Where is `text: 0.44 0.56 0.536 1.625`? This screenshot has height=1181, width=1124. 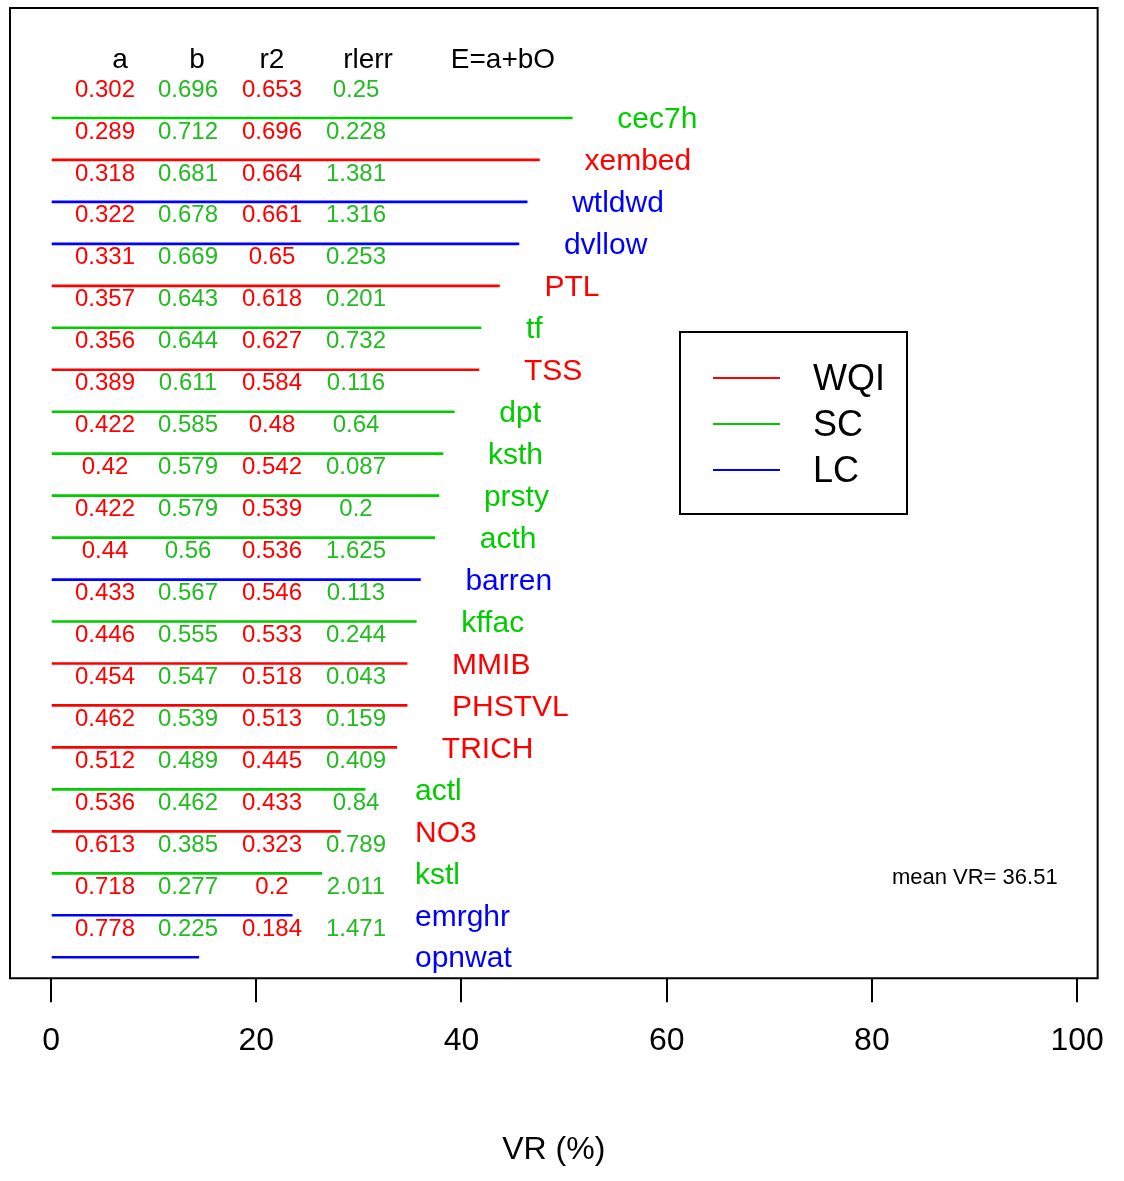
text: 0.44 0.56 0.536 1.625 is located at coordinates (234, 550).